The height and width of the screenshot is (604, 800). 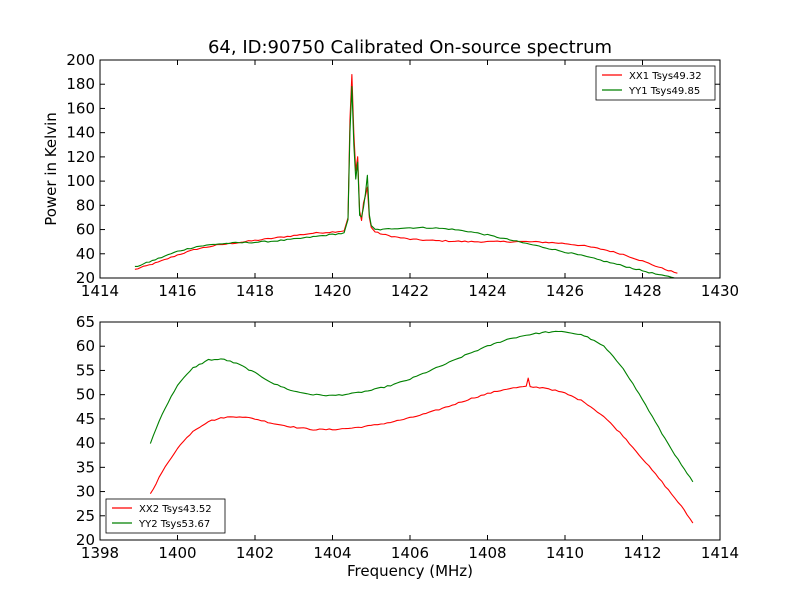 I want to click on x-tick-label: 1428, so click(x=642, y=291).